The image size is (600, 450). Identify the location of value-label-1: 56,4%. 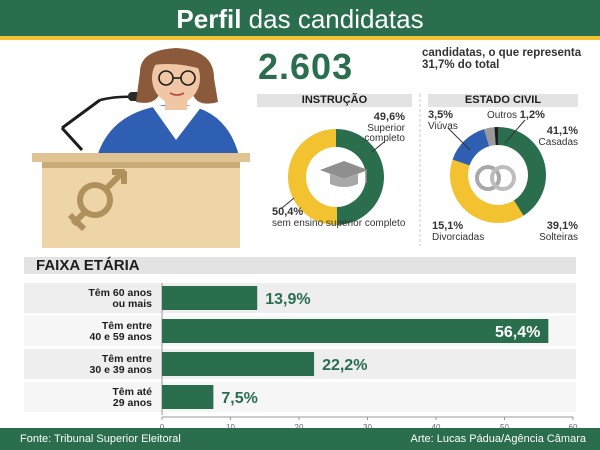
(517, 332).